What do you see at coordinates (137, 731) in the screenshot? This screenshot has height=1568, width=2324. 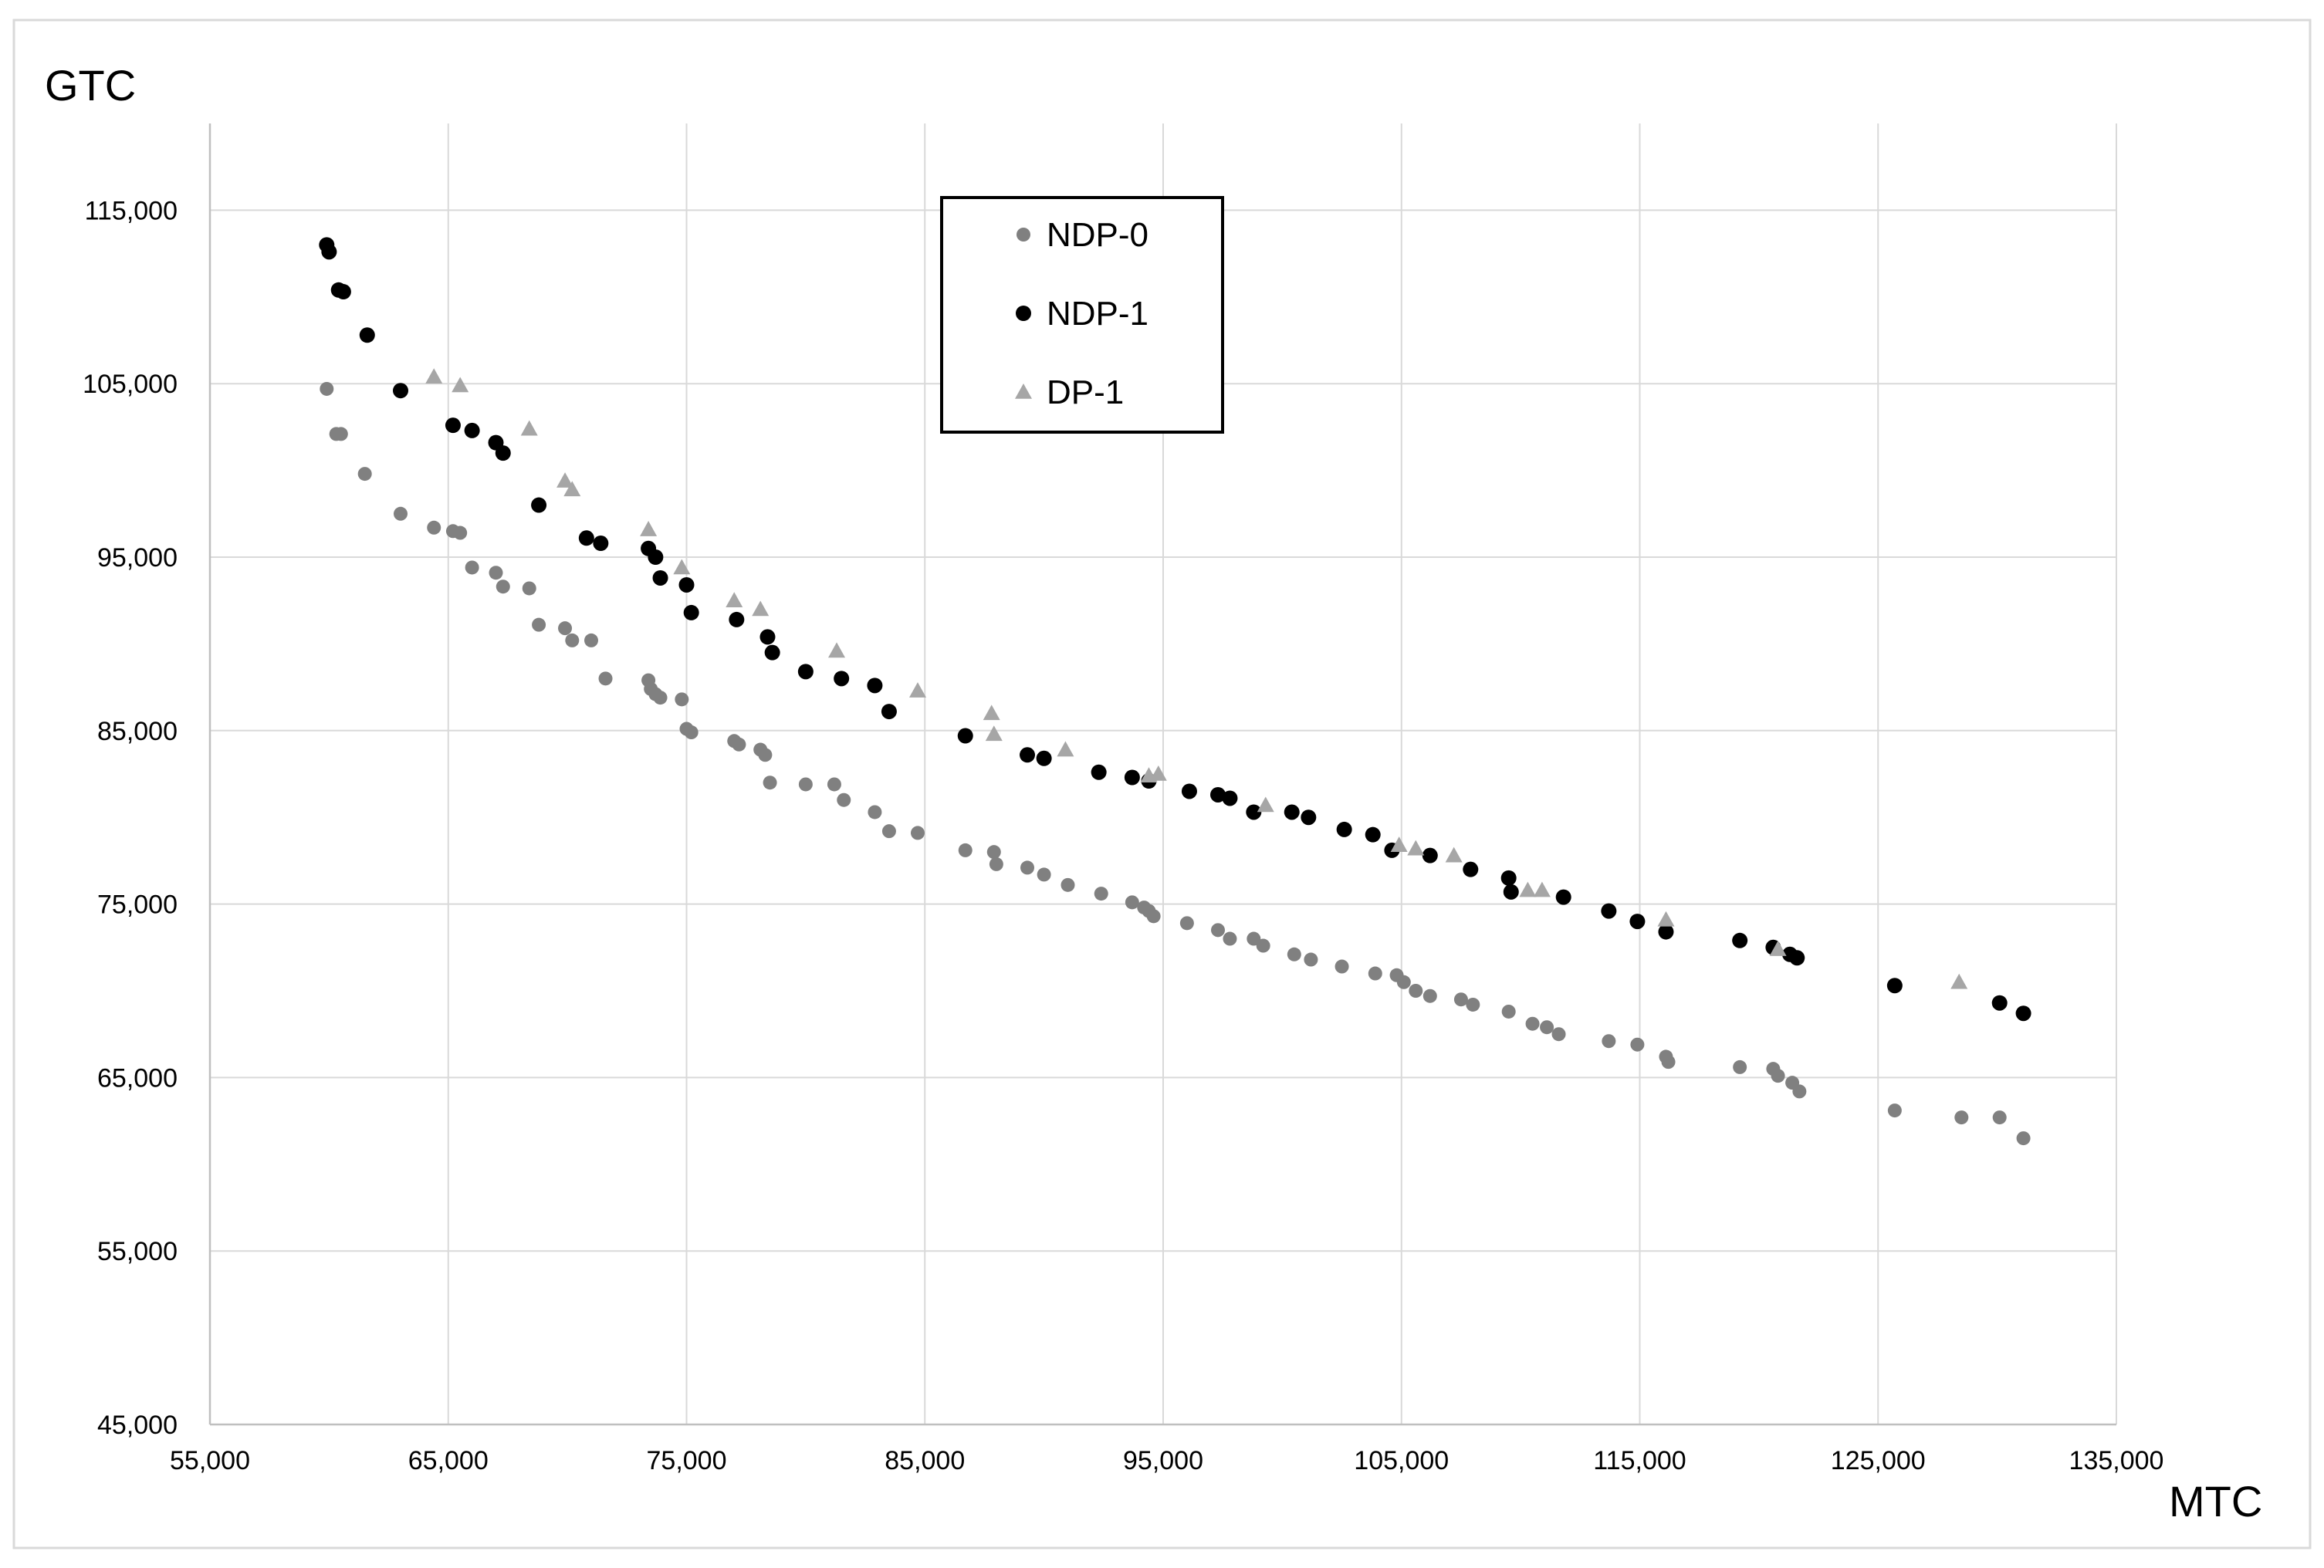 I see `y-tick-label: 85,000` at bounding box center [137, 731].